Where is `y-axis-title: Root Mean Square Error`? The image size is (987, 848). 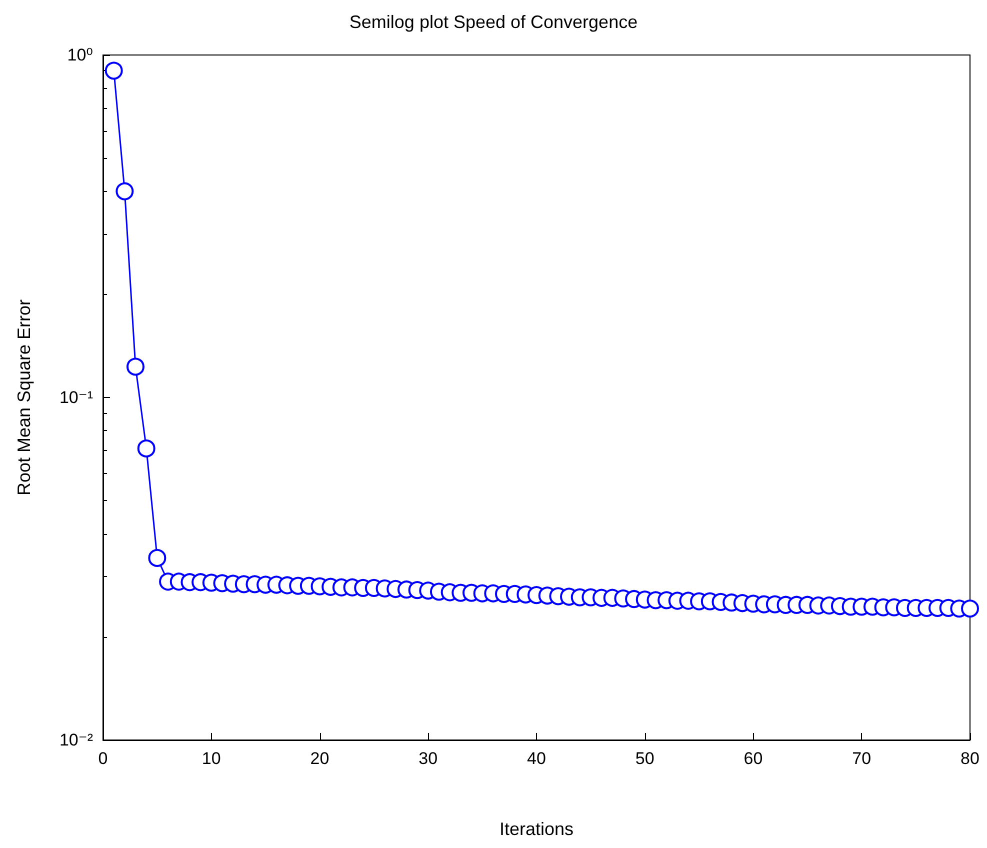
y-axis-title: Root Mean Square Error is located at coordinates (24, 397).